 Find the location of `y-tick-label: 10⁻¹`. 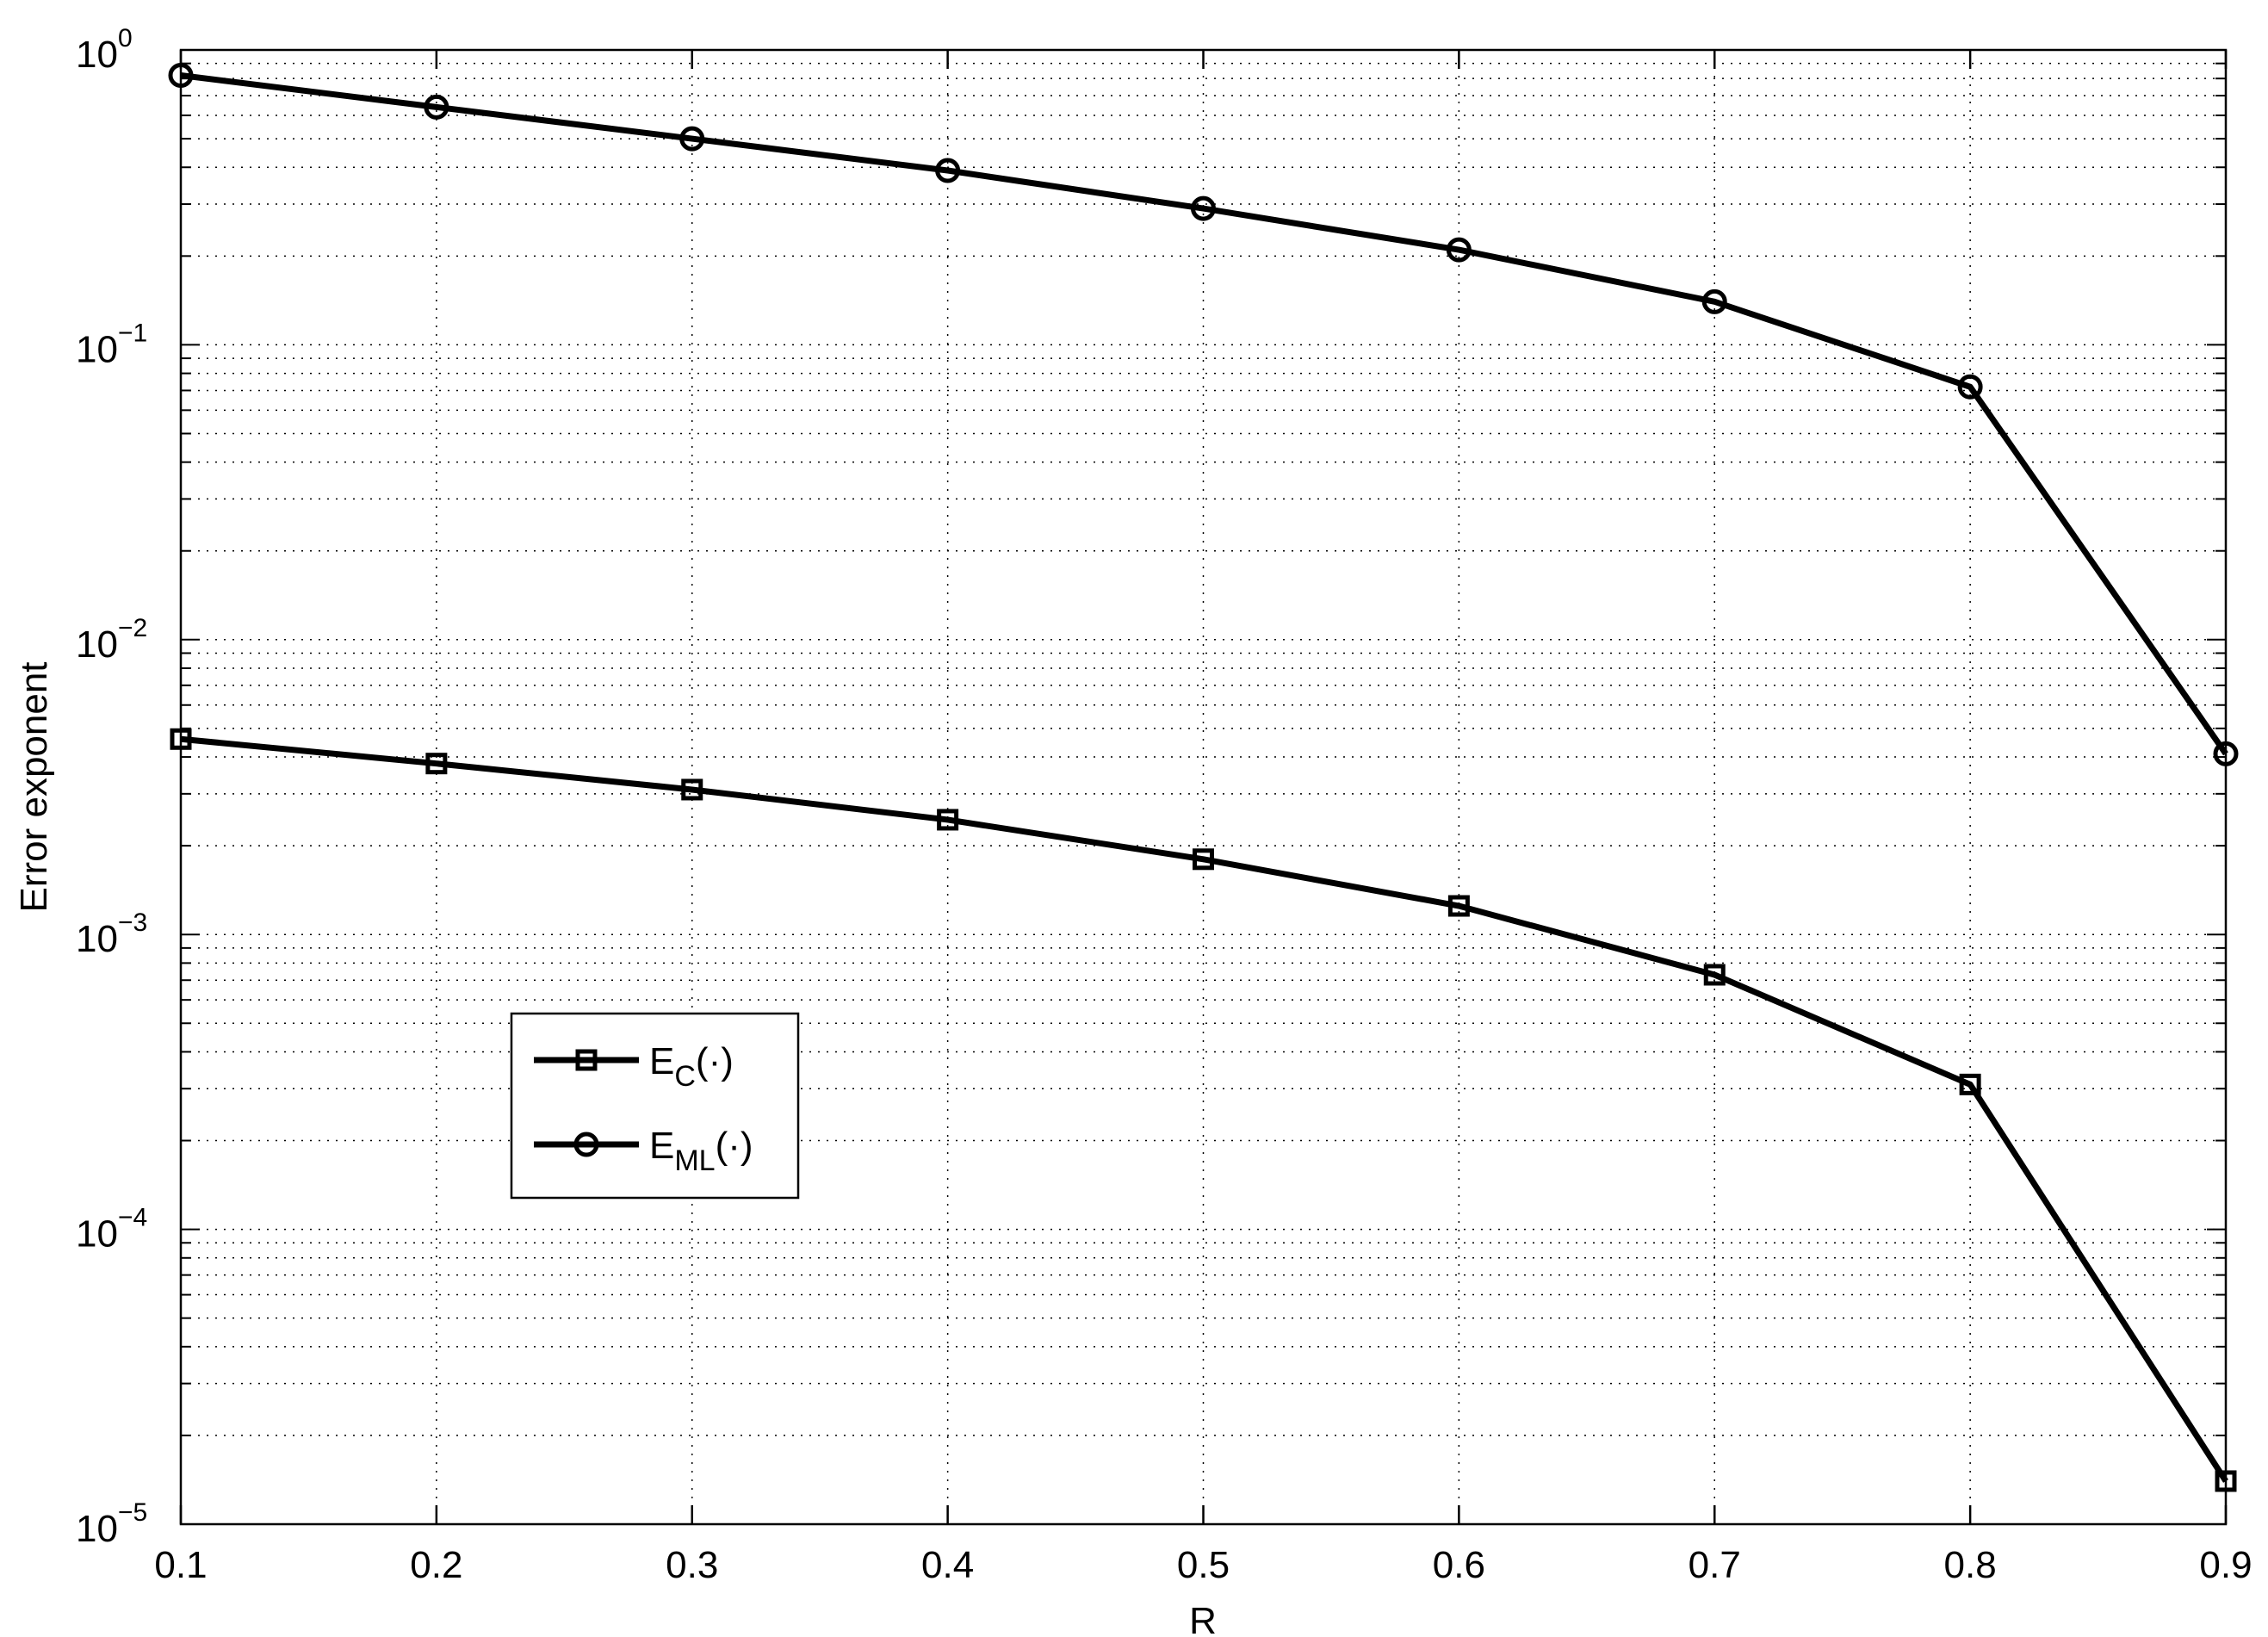

y-tick-label: 10⁻¹ is located at coordinates (112, 344).